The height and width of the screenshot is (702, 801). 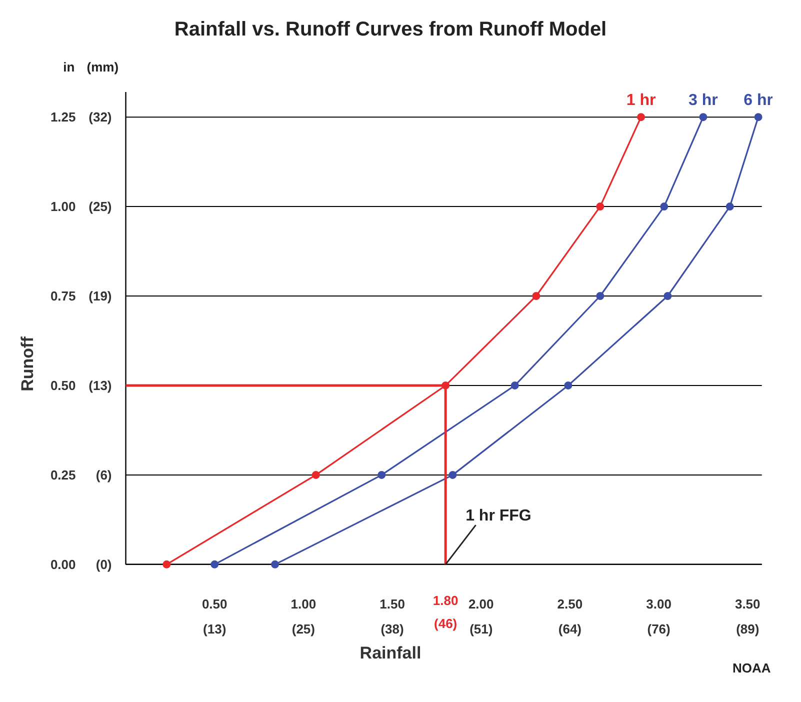 I want to click on y2-tick-label: (19), so click(x=100, y=296).